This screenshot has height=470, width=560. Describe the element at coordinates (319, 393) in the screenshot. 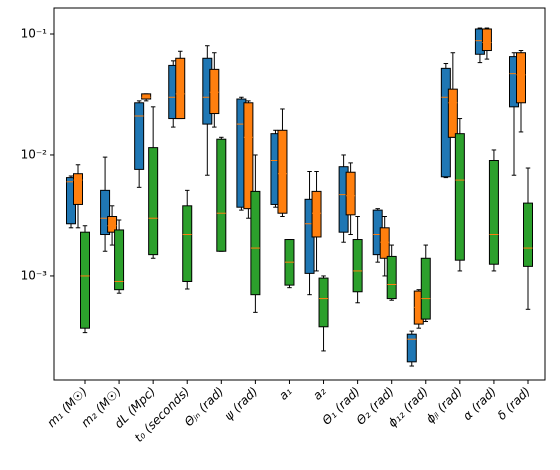

I see `x-tick-label: a₂` at that location.